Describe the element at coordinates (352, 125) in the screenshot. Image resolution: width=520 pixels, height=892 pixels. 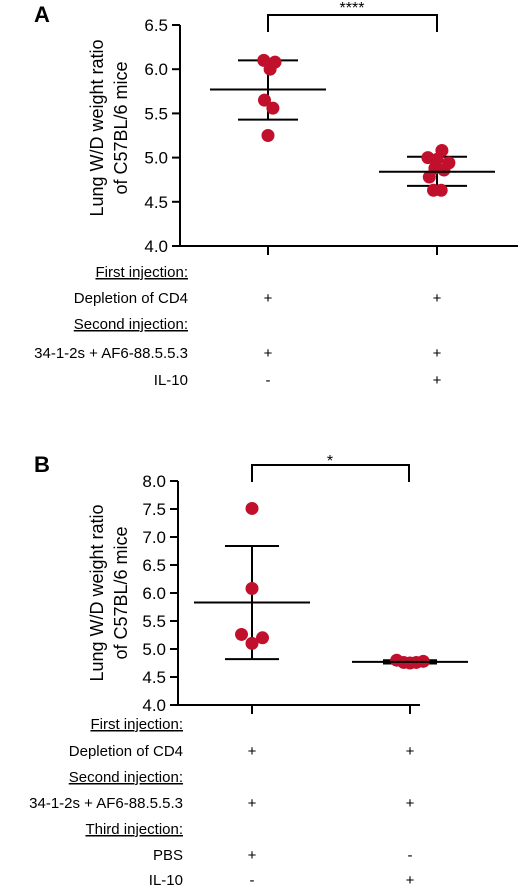
I see `panel-a-marks` at that location.